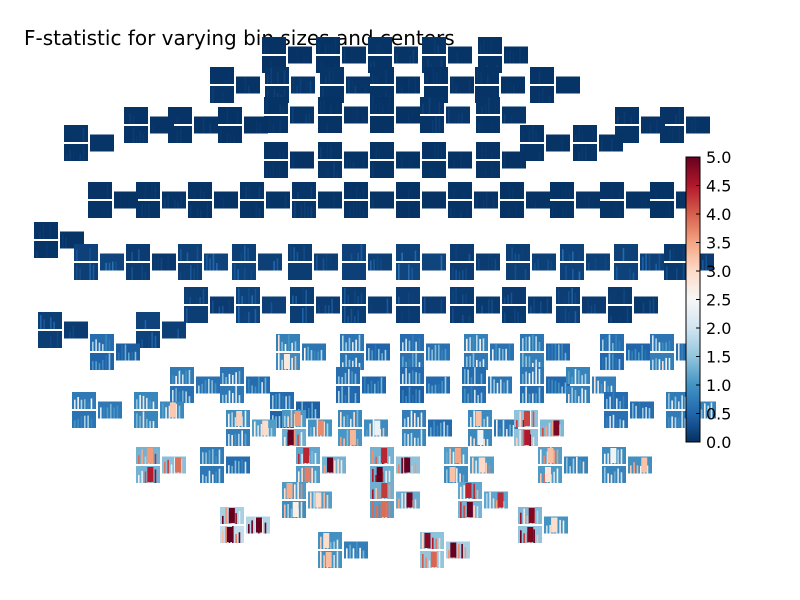  Describe the element at coordinates (718, 243) in the screenshot. I see `colorbar-tick-label: 3.5` at that location.